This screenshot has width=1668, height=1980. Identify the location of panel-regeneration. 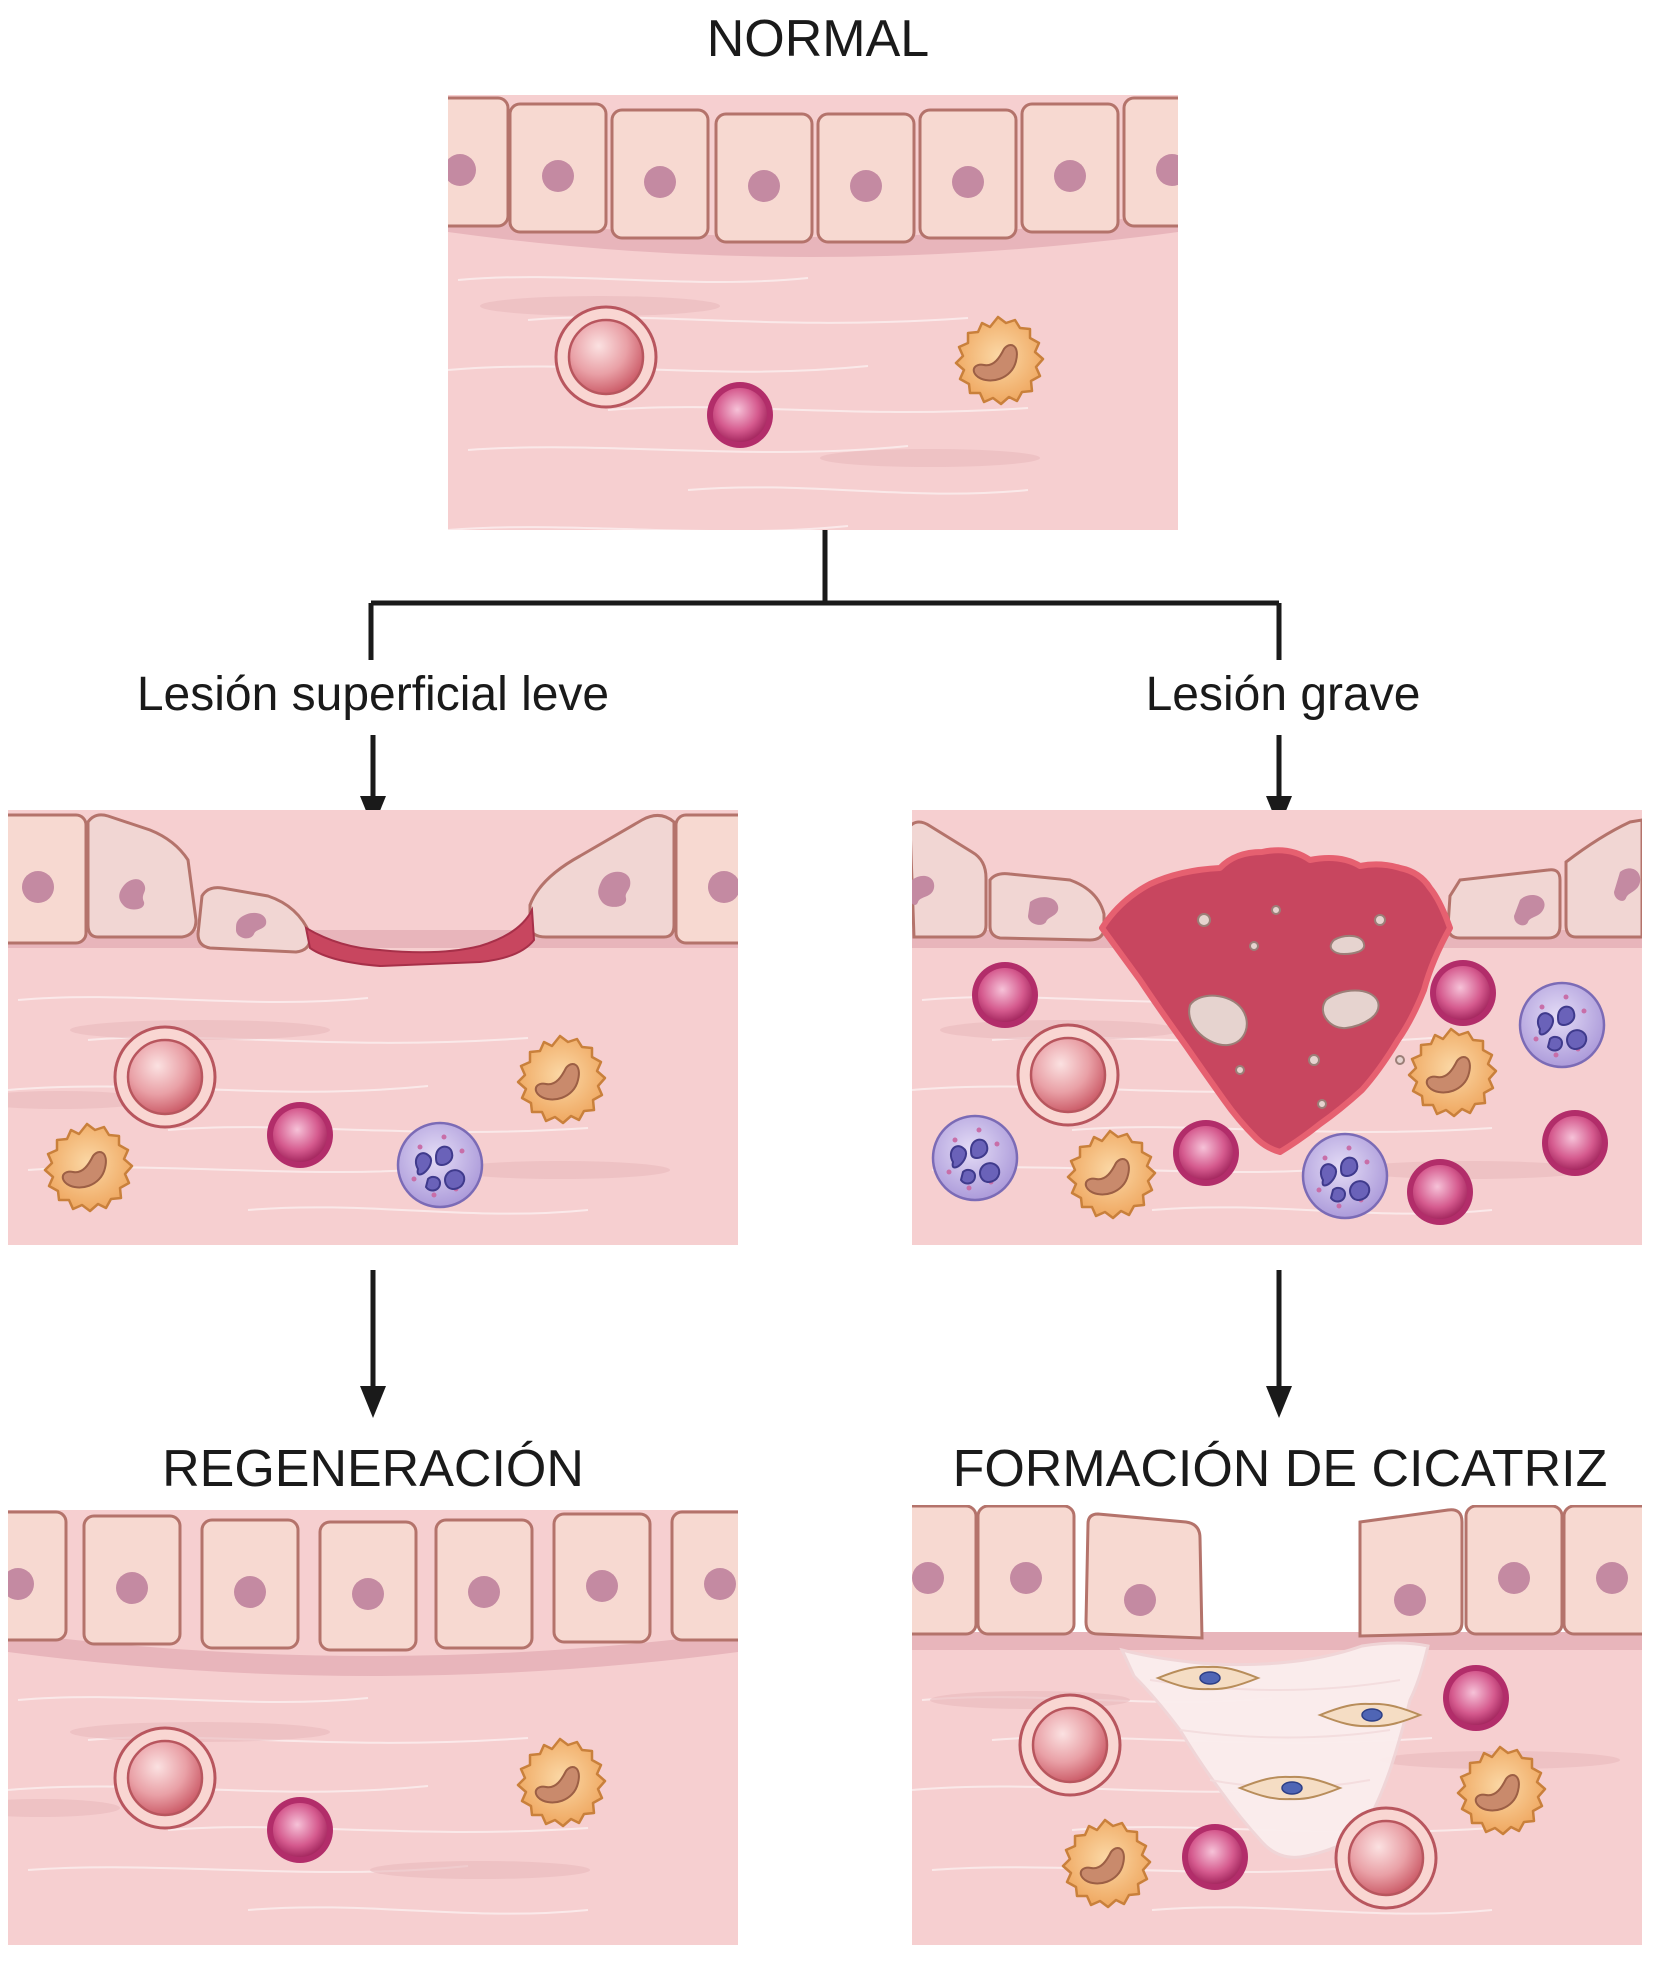
(373, 1727).